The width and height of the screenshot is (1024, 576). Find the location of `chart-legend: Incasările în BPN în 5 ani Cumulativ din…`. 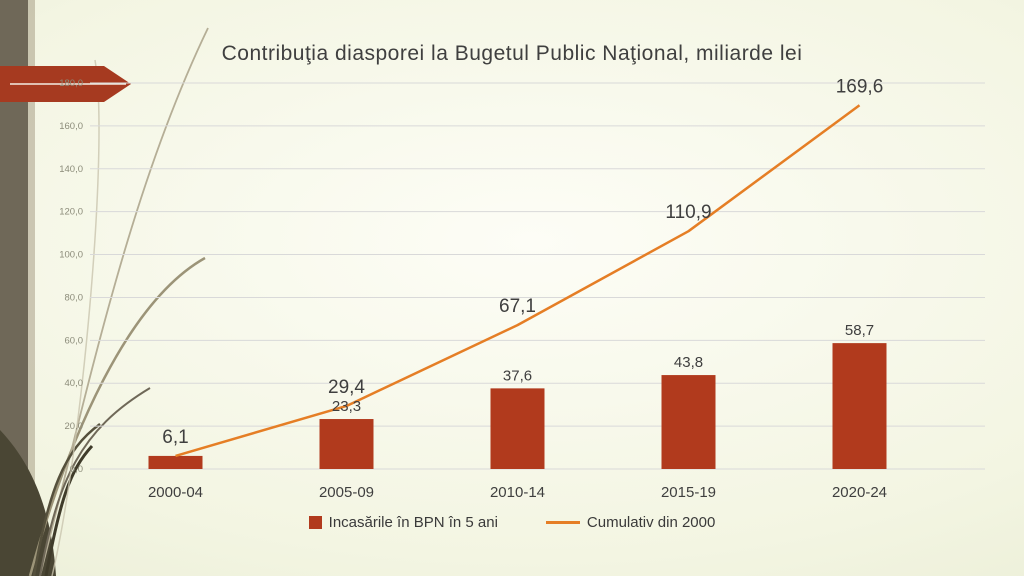

chart-legend: Incasările în BPN în 5 ani Cumulativ din… is located at coordinates (512, 522).